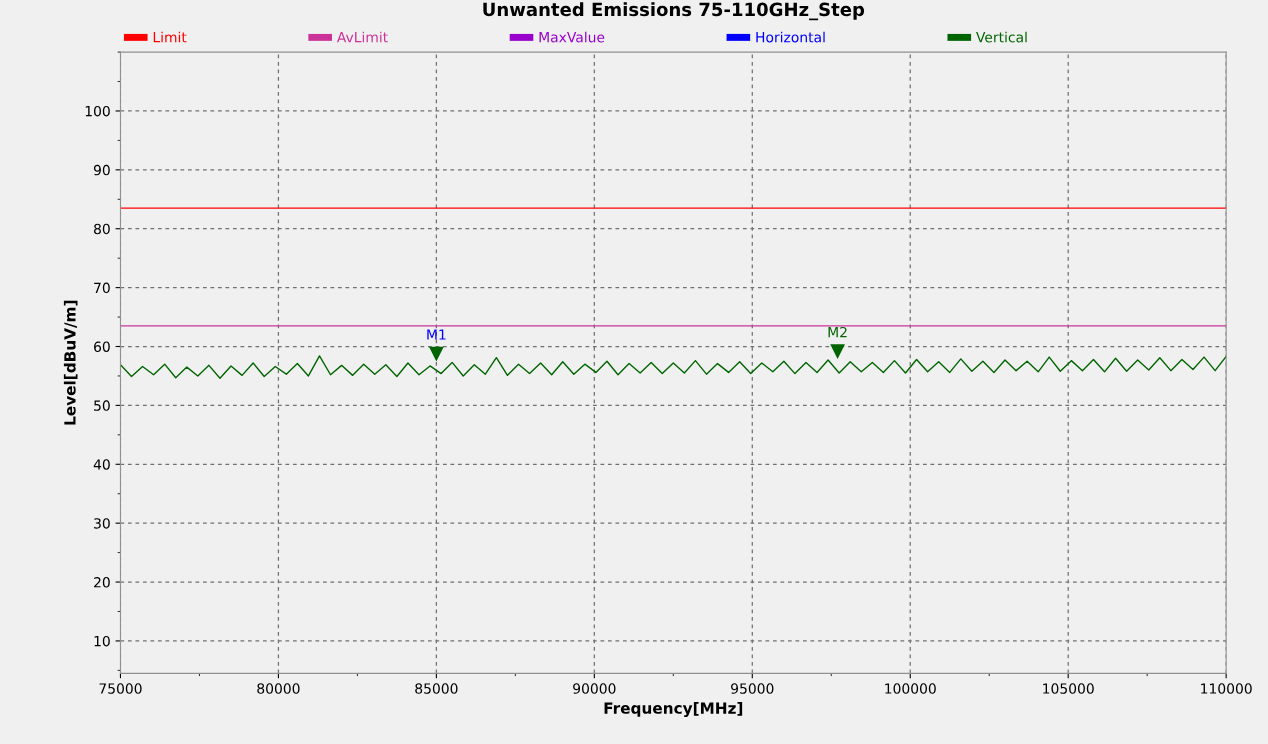  What do you see at coordinates (752, 688) in the screenshot?
I see `x-tick-label: 95000` at bounding box center [752, 688].